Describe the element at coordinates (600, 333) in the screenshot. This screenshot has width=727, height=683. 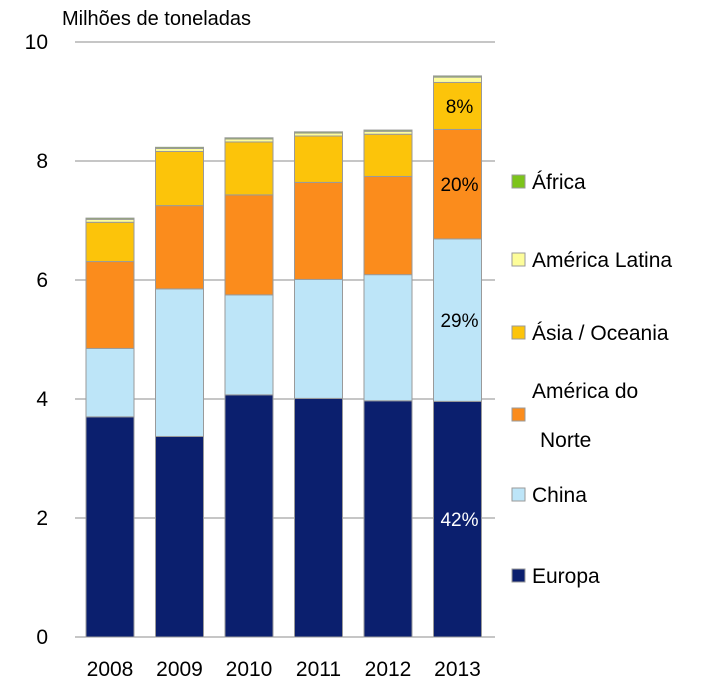
I see `legend-label: Ásia / Oceania` at that location.